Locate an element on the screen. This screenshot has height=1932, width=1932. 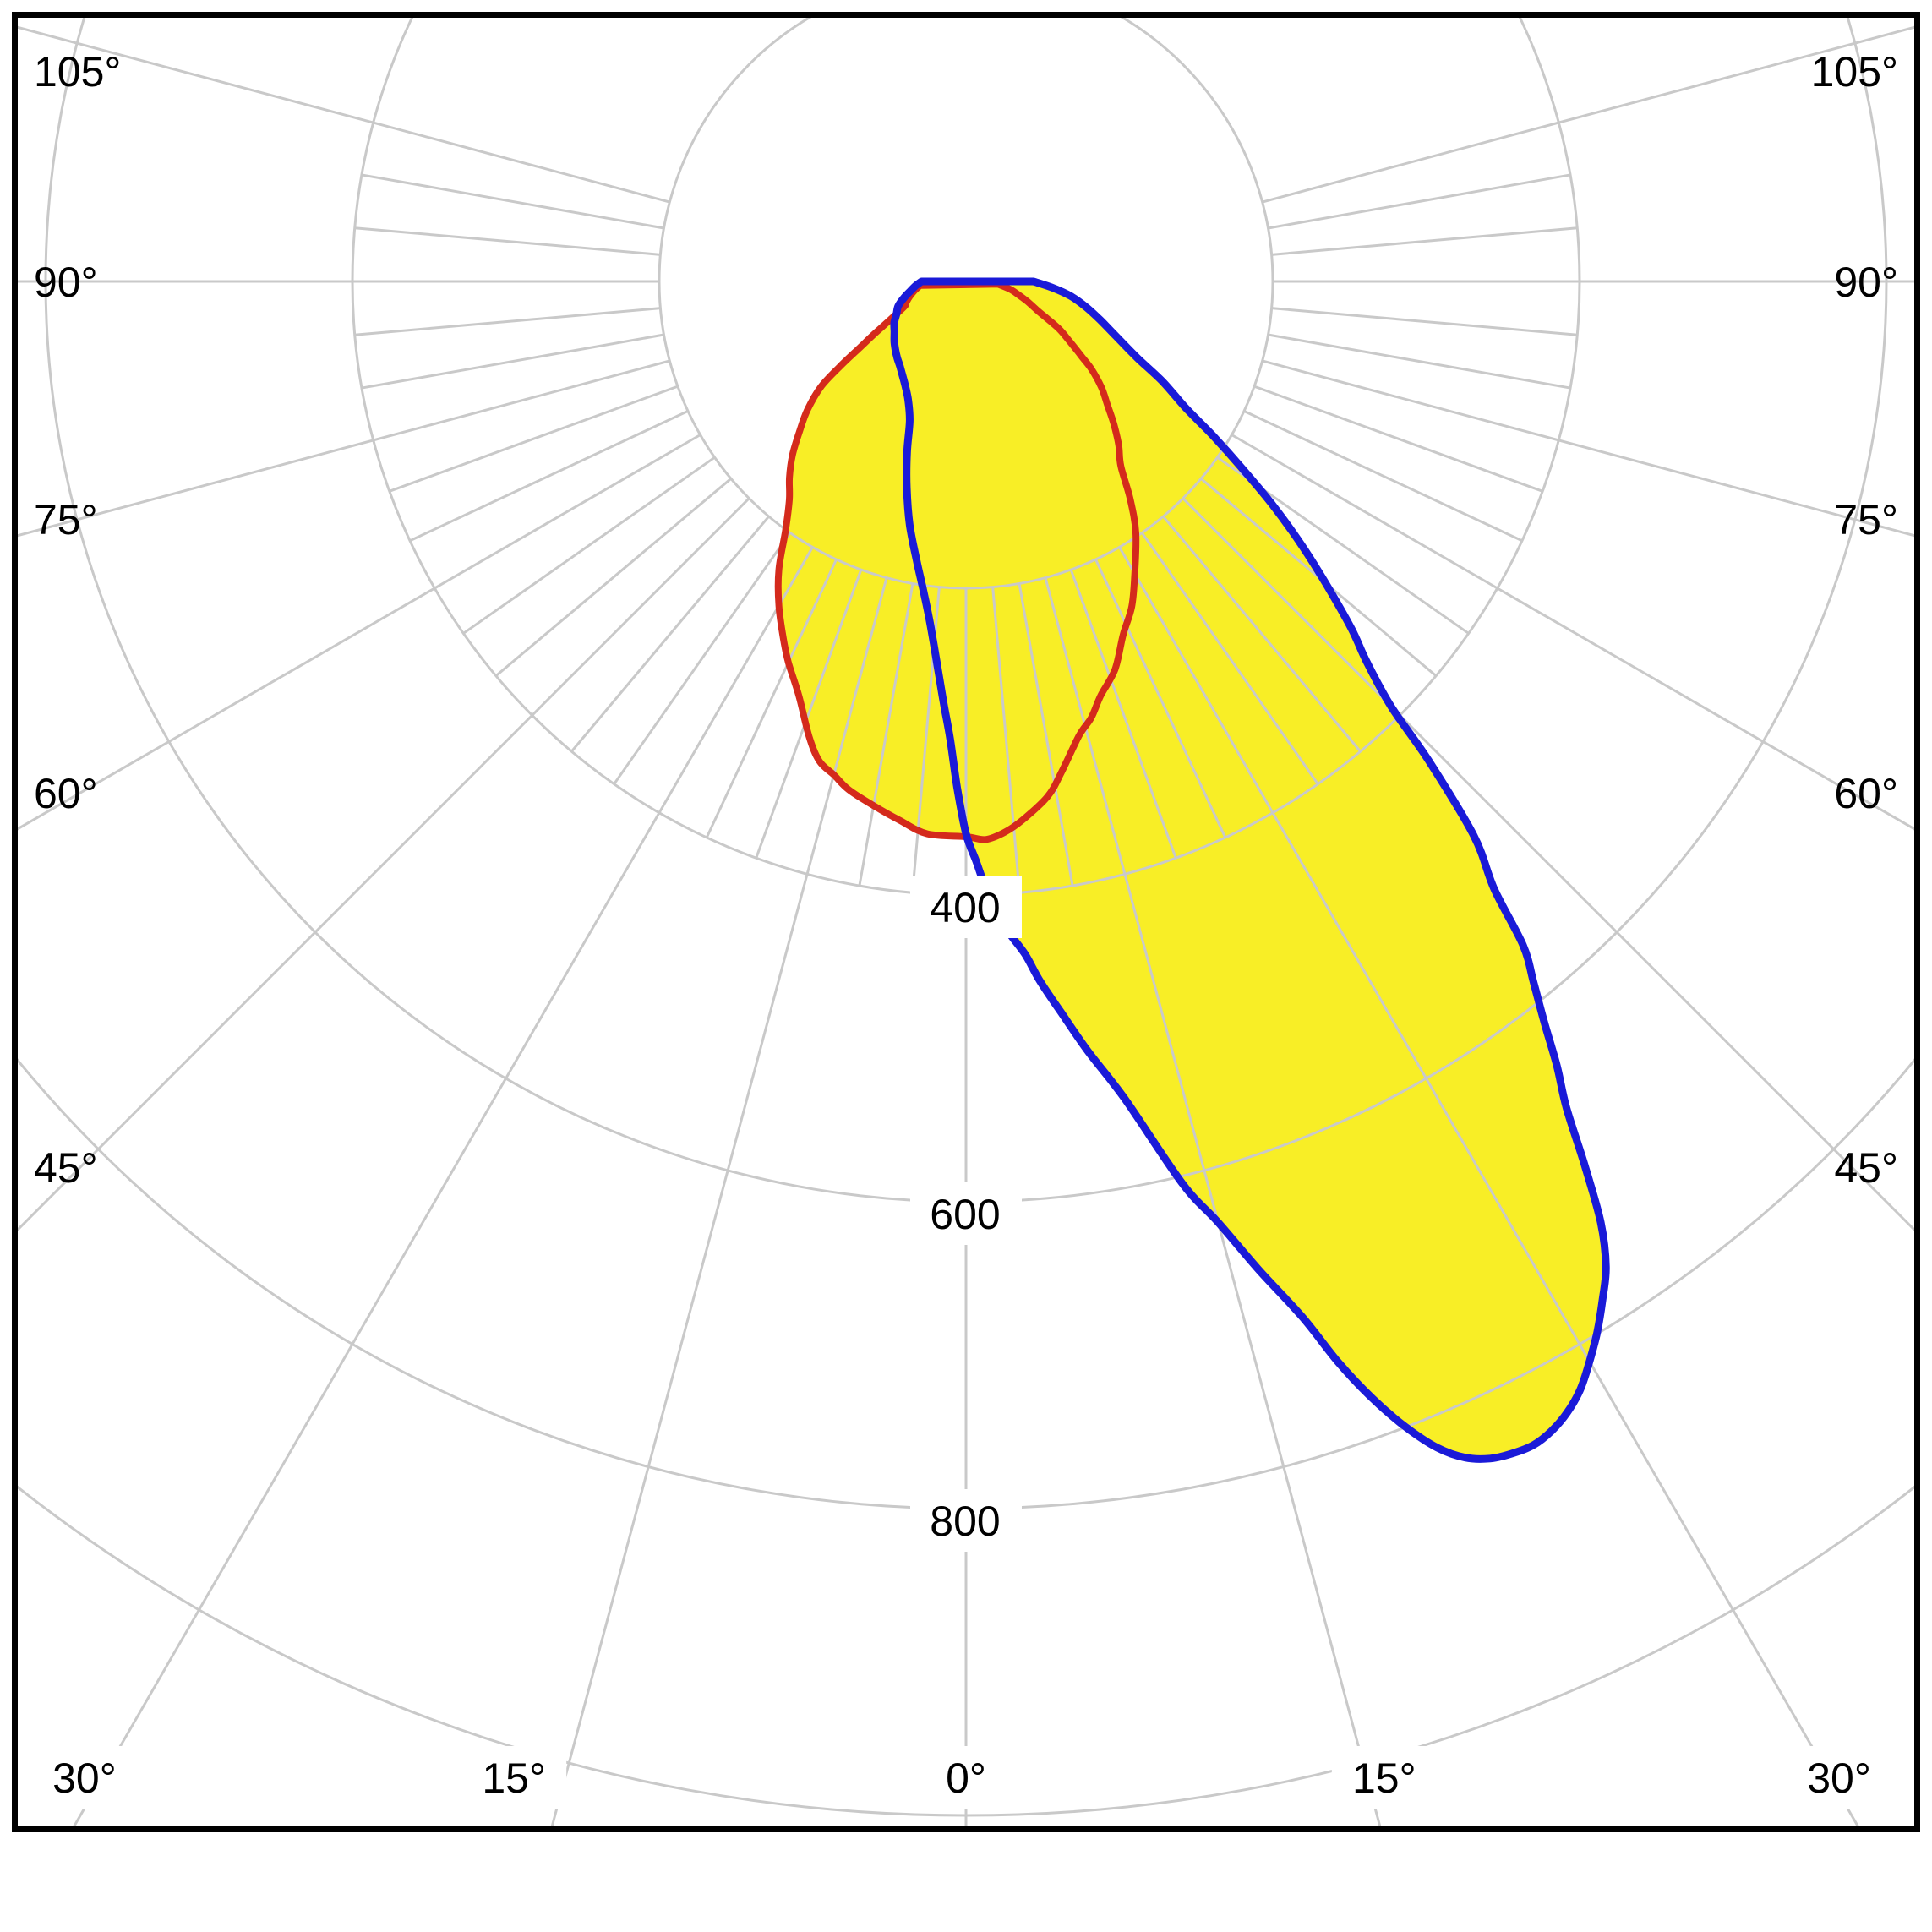
angle-label-right-90: 90° is located at coordinates (1866, 282).